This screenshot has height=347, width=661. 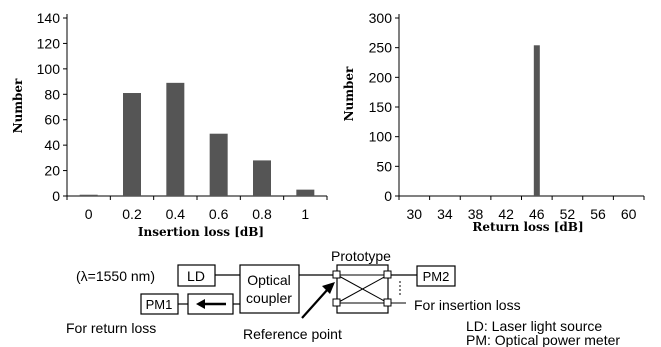 What do you see at coordinates (381, 18) in the screenshot?
I see `y-tick-label: 300` at bounding box center [381, 18].